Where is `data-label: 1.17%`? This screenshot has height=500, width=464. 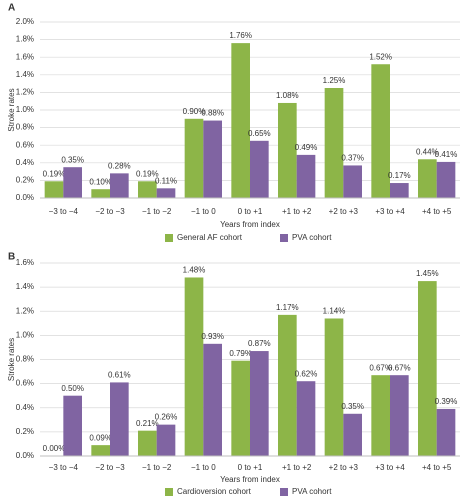
data-label: 1.17% is located at coordinates (287, 307).